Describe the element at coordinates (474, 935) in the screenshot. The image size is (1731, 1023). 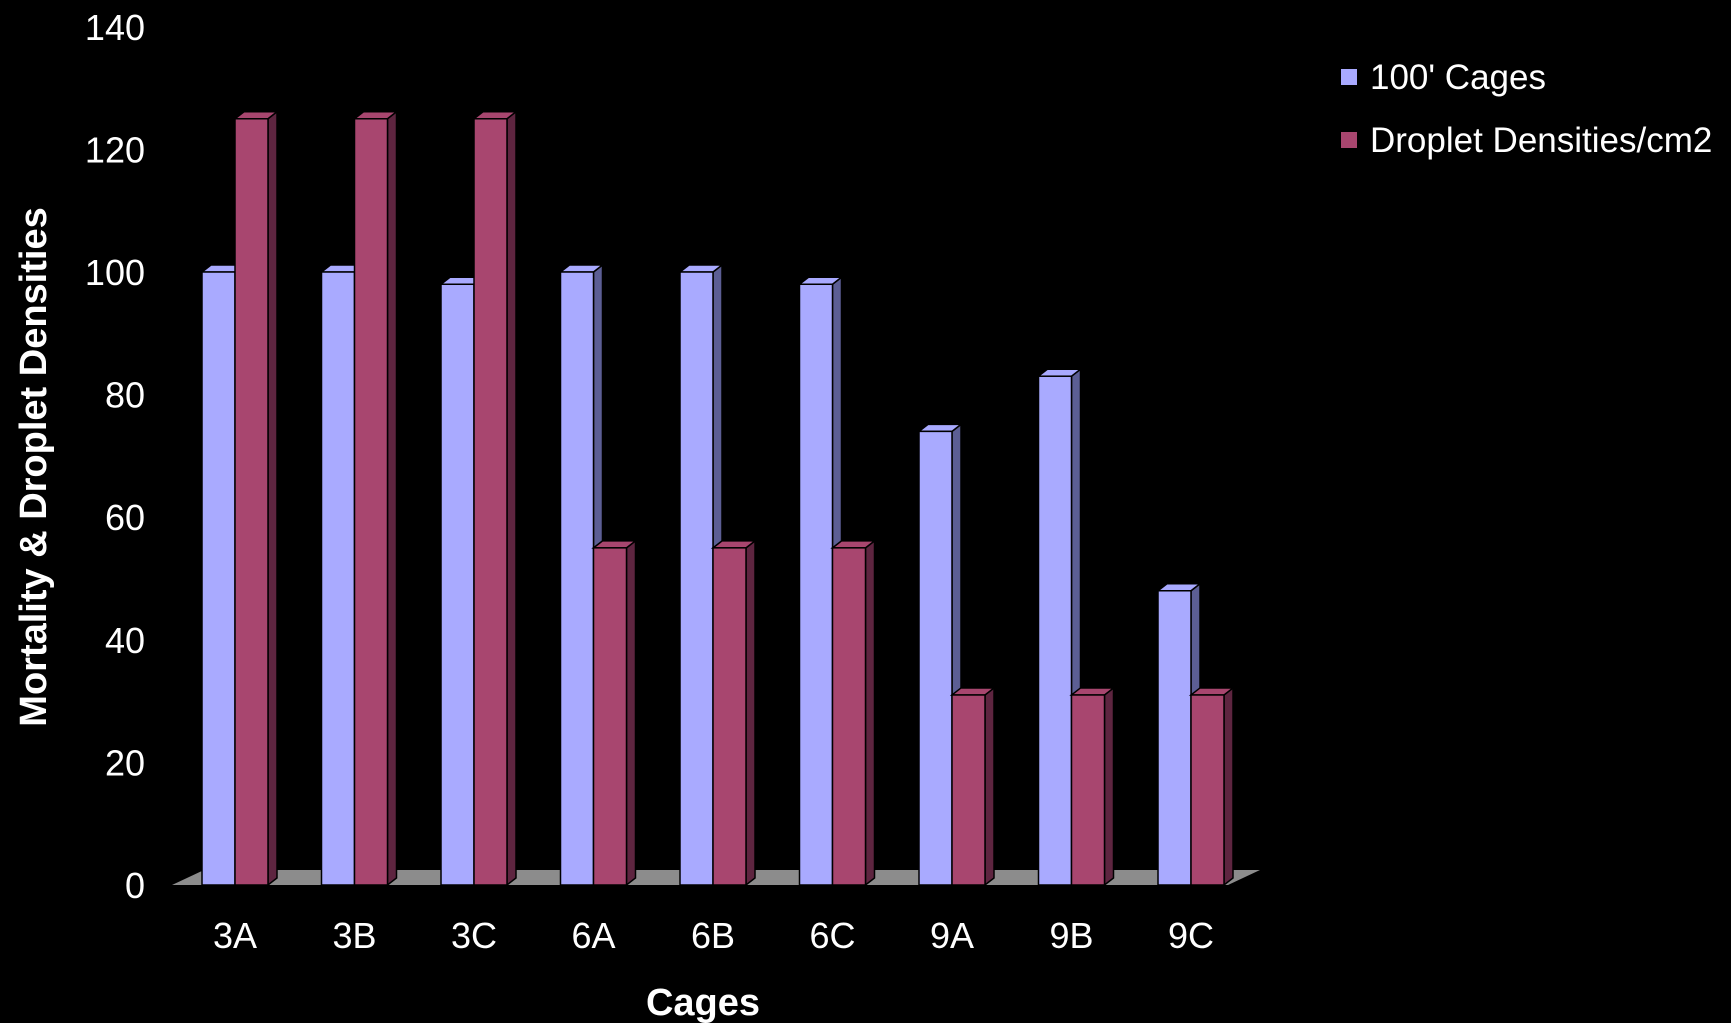
I see `x-tick-label: 3C` at that location.